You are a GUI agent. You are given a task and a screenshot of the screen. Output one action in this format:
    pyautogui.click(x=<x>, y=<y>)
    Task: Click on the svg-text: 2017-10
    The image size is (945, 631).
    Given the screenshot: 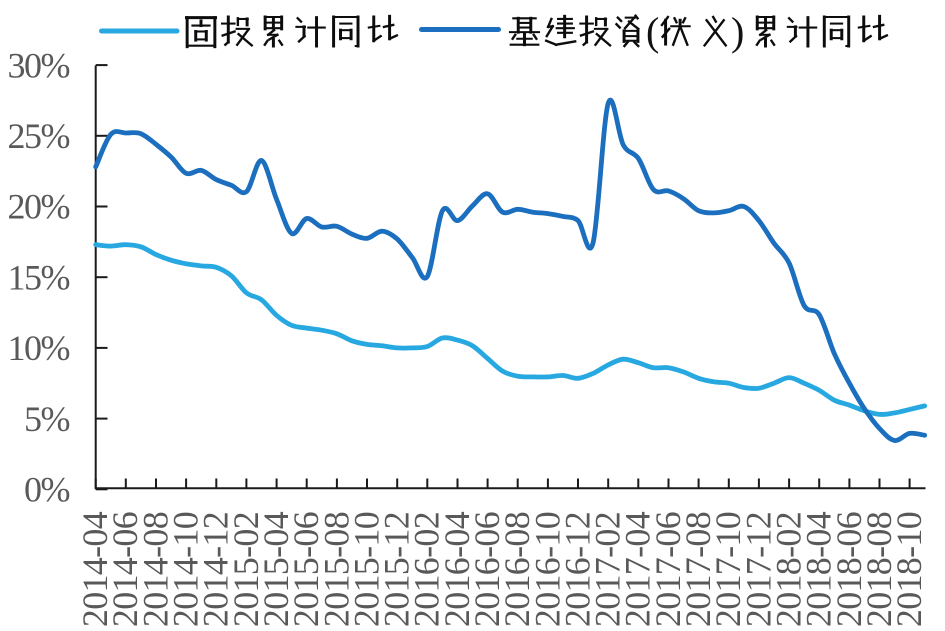 What is the action you would take?
    pyautogui.click(x=728, y=569)
    